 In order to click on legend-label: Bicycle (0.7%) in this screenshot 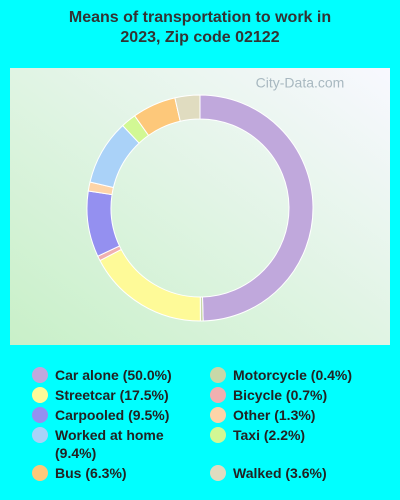, I will do `click(280, 395)`.